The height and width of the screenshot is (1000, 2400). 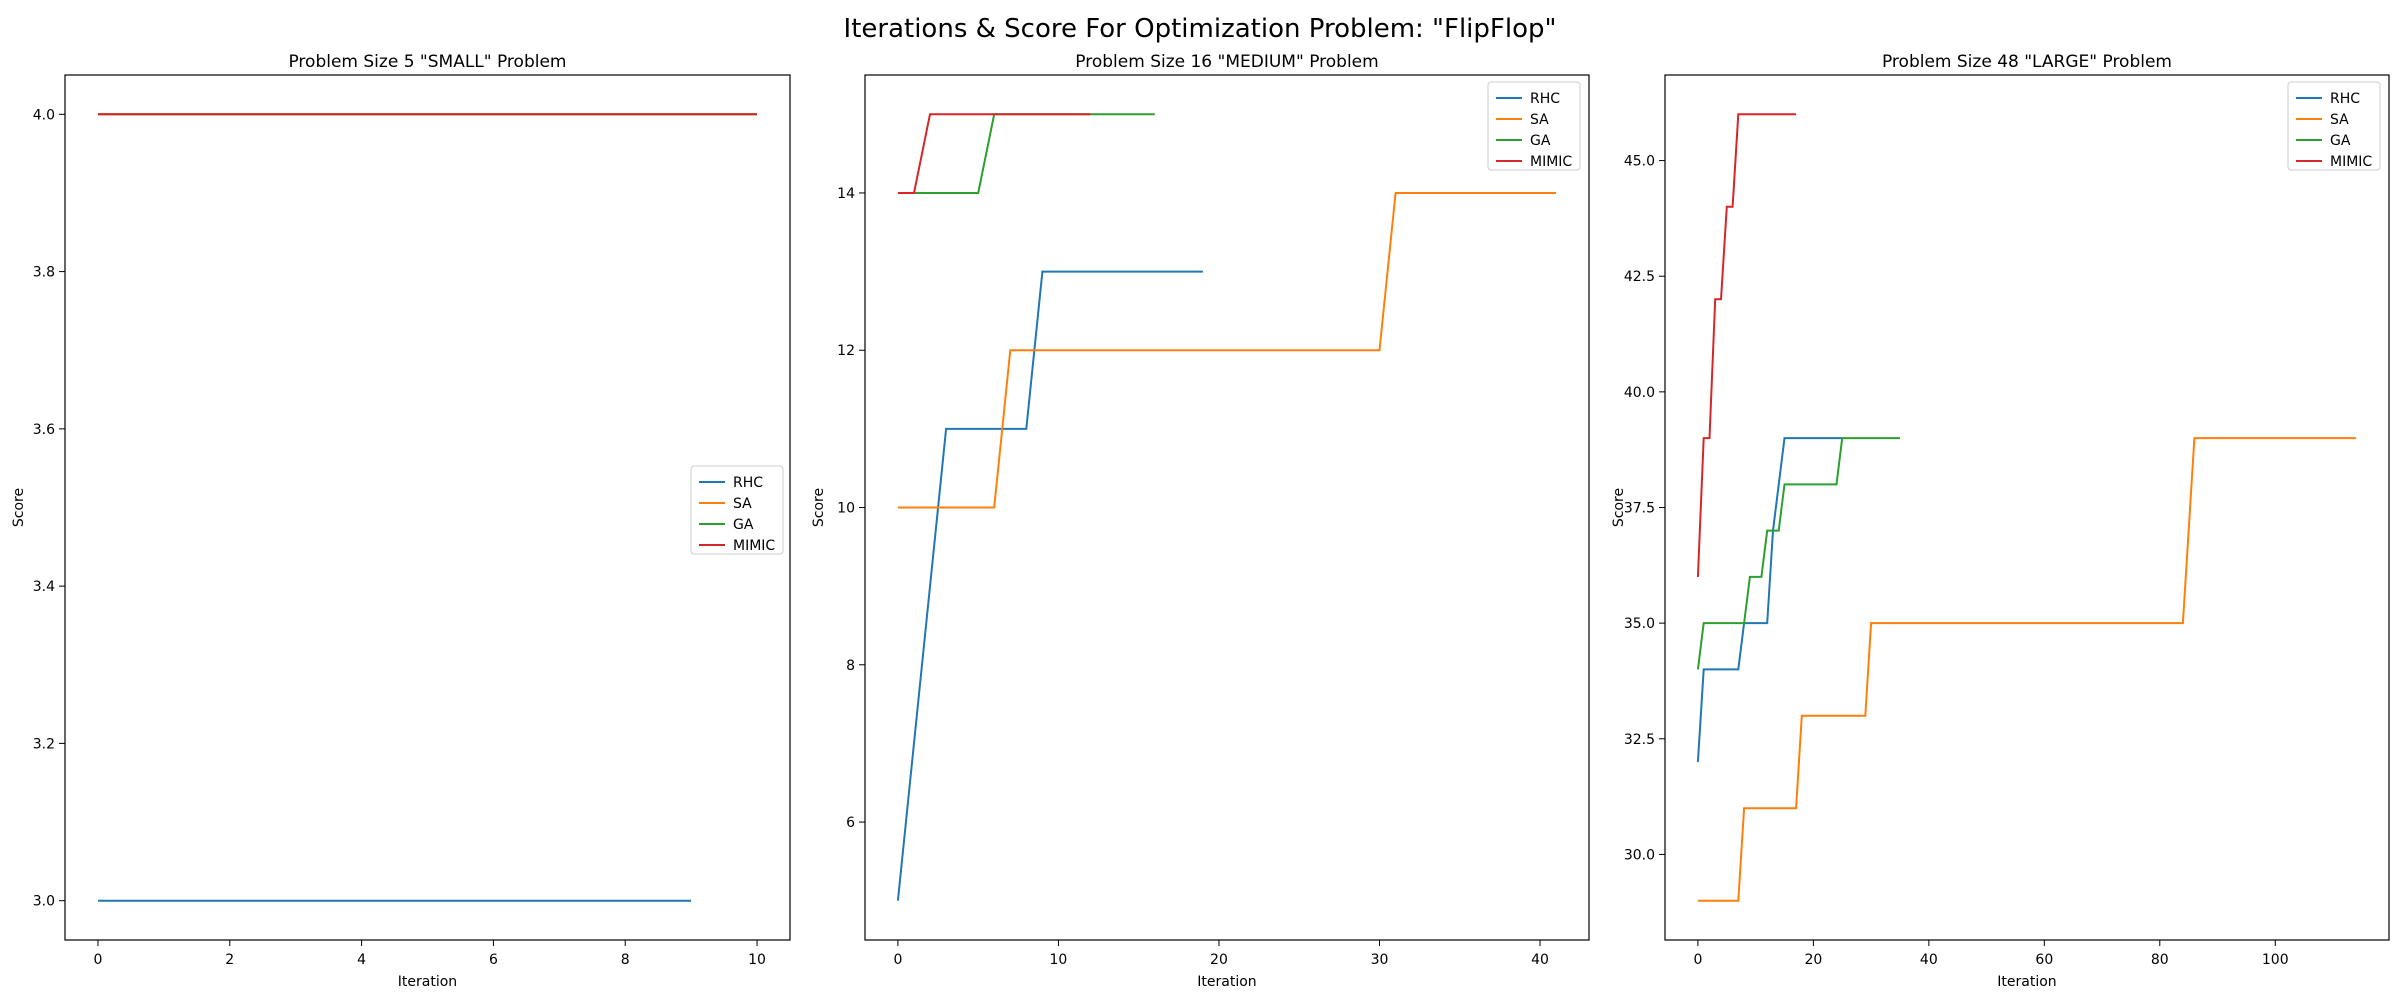 What do you see at coordinates (427, 62) in the screenshot?
I see `subplot-title: Problem Size 5 "SMALL" Problem` at bounding box center [427, 62].